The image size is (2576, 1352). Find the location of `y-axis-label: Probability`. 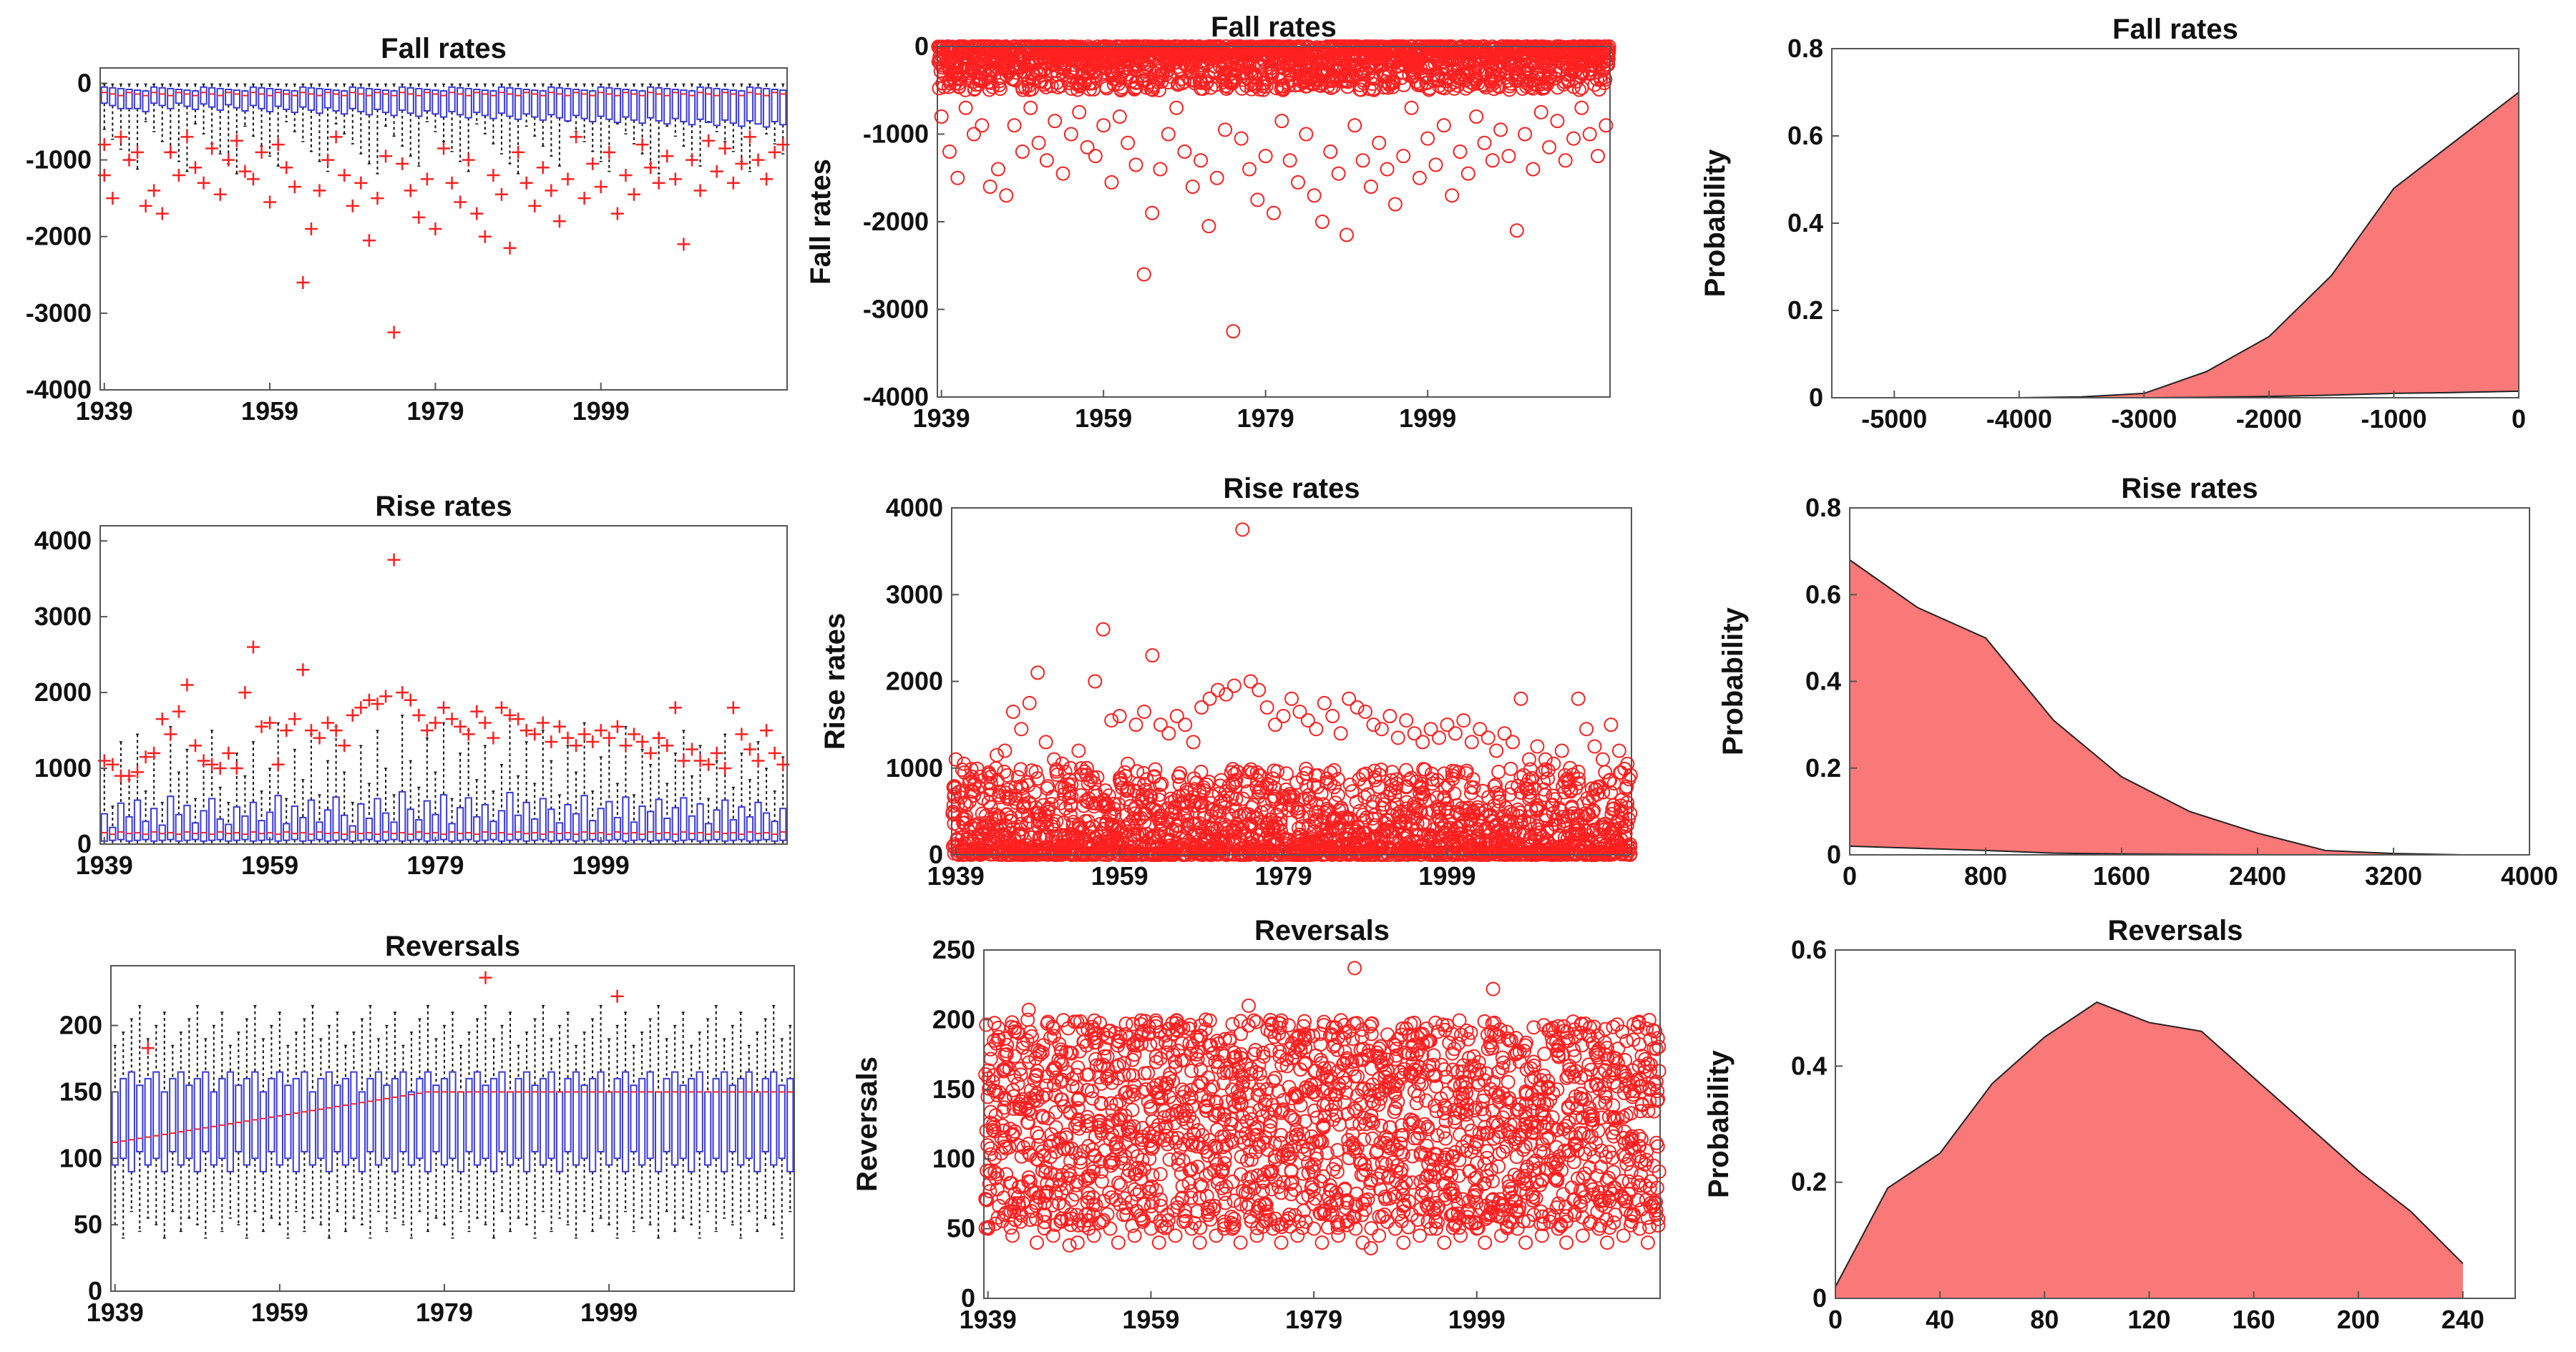

y-axis-label: Probability is located at coordinates (1715, 223).